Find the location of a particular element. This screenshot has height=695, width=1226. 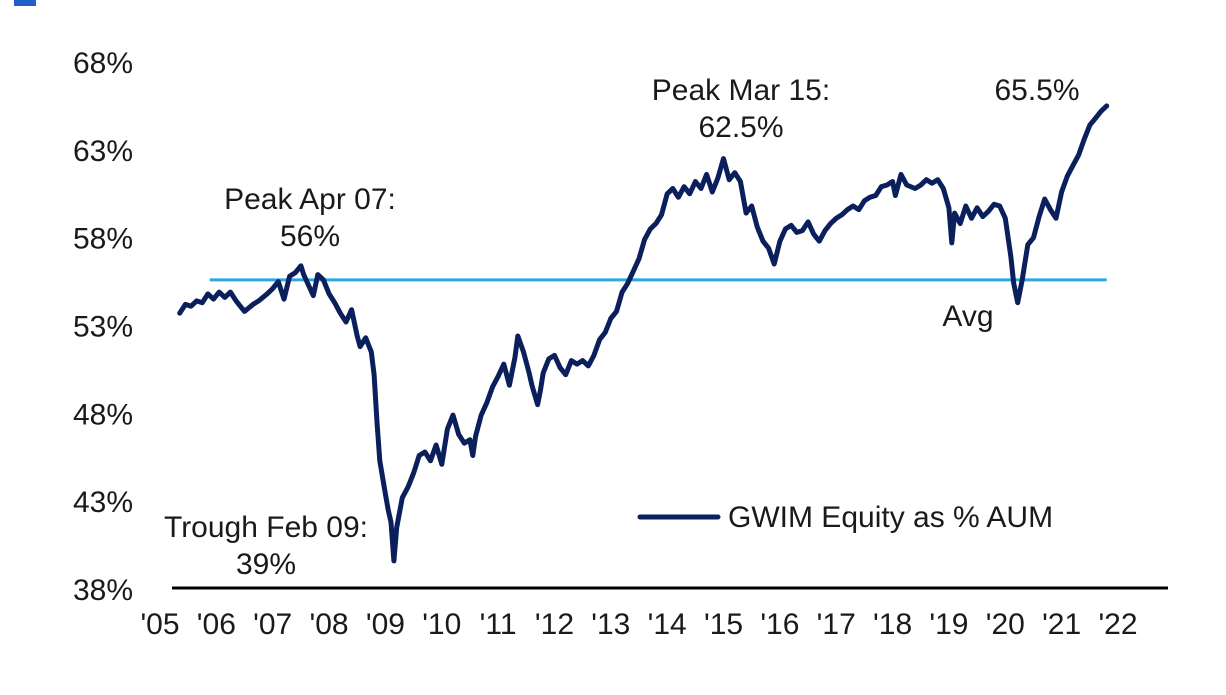

annotation-label: Peak Mar 15: is located at coordinates (741, 90).